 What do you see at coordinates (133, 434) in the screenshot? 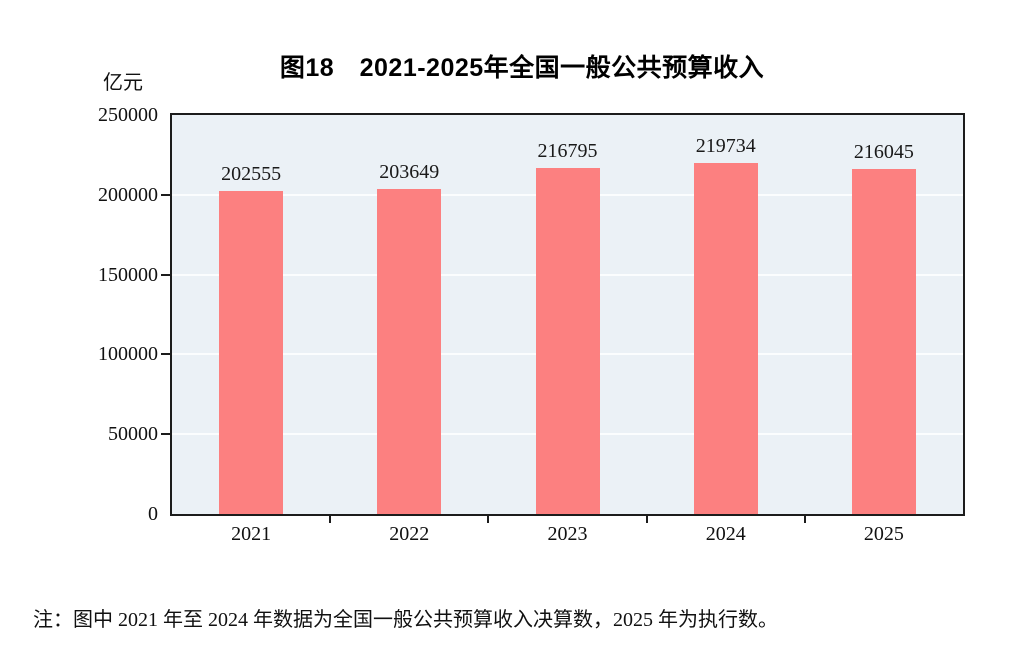
I see `y-axis-tick-label: 50000` at bounding box center [133, 434].